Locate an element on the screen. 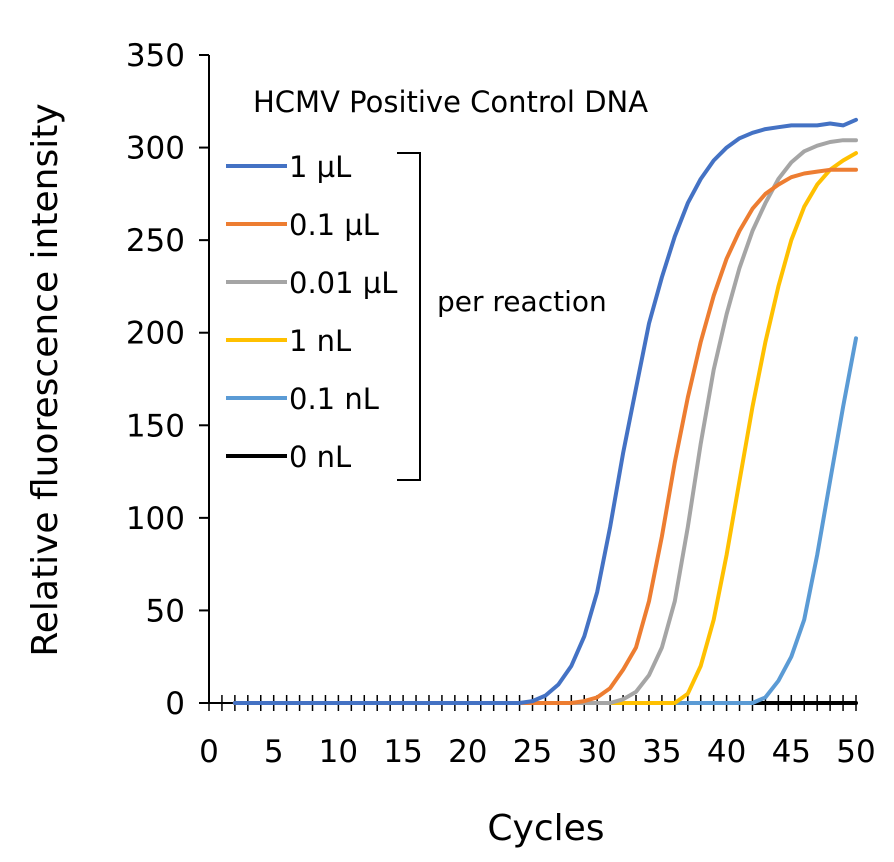 The height and width of the screenshot is (862, 894). y-tick-label: 300 is located at coordinates (155, 149).